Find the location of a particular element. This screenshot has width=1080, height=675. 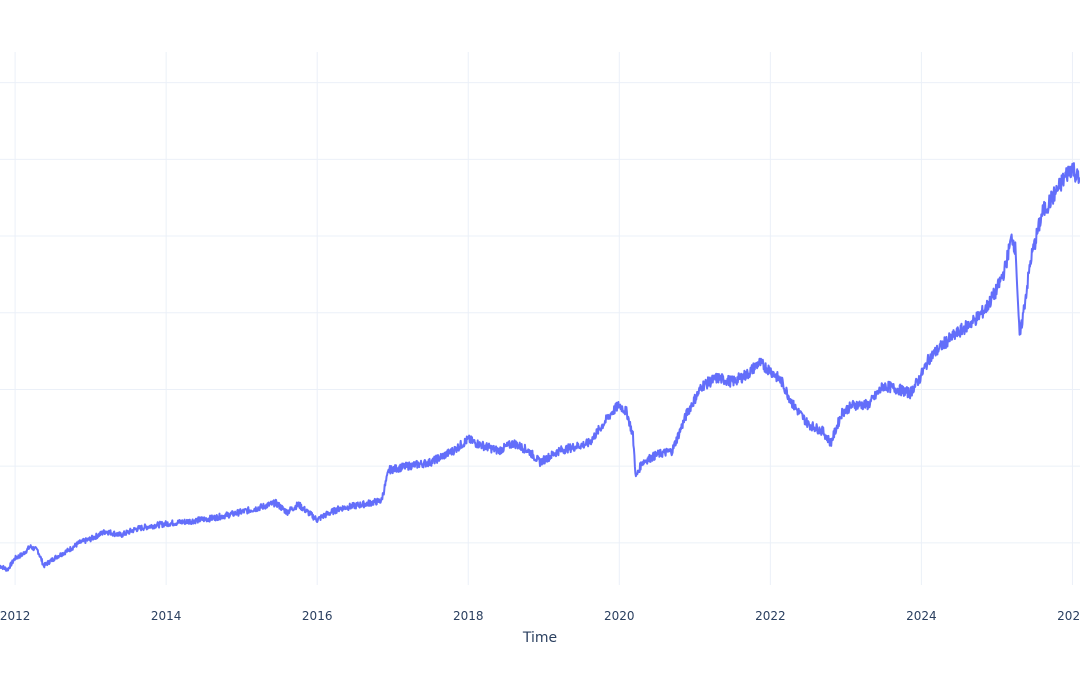

x-tick-label-2026: 2026 is located at coordinates (1068, 616).